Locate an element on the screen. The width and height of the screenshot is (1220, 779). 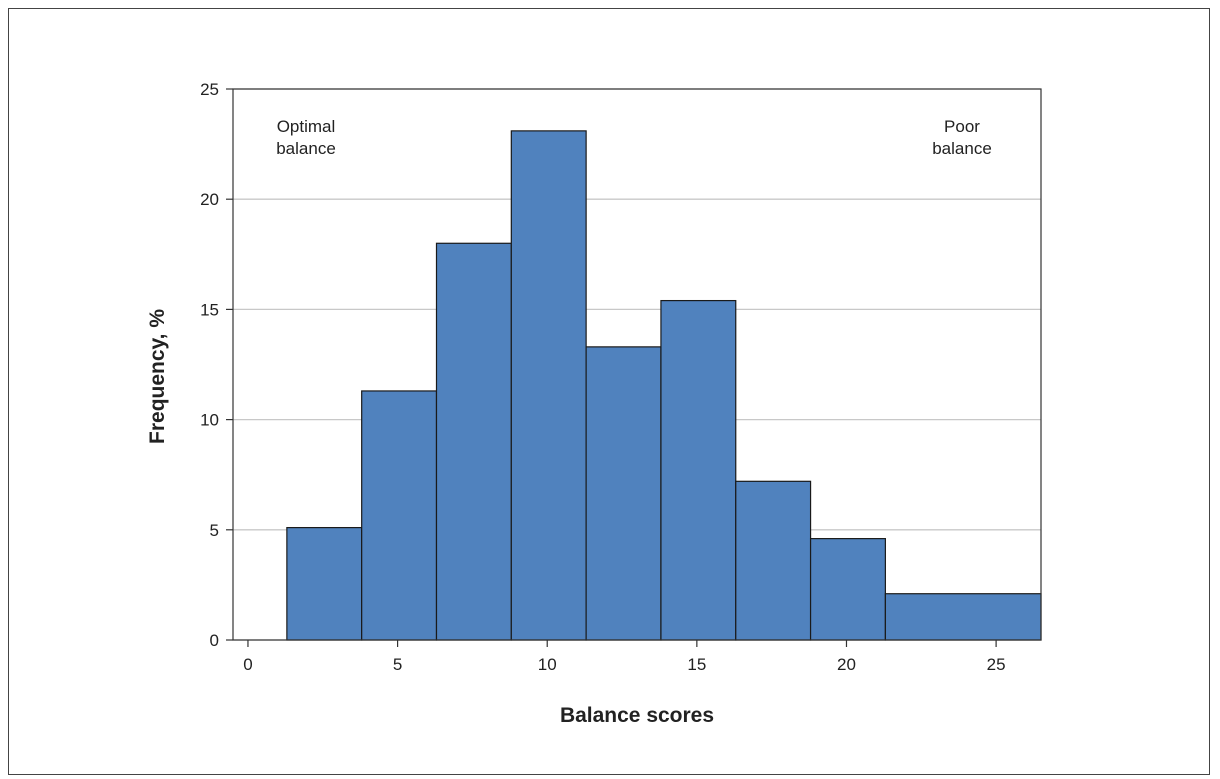
y-tick-label: 10 is located at coordinates (209, 420).